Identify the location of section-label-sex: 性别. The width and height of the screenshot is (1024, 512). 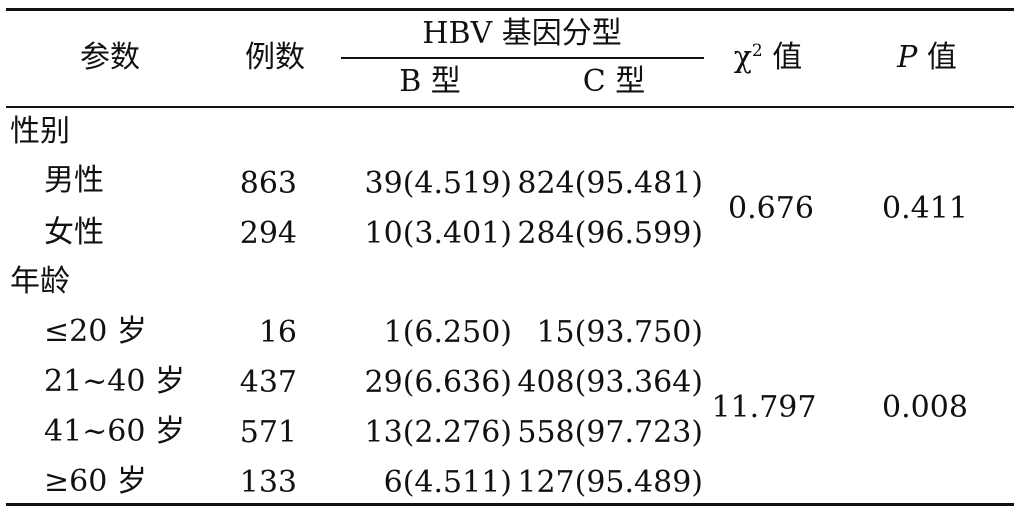
(40, 131).